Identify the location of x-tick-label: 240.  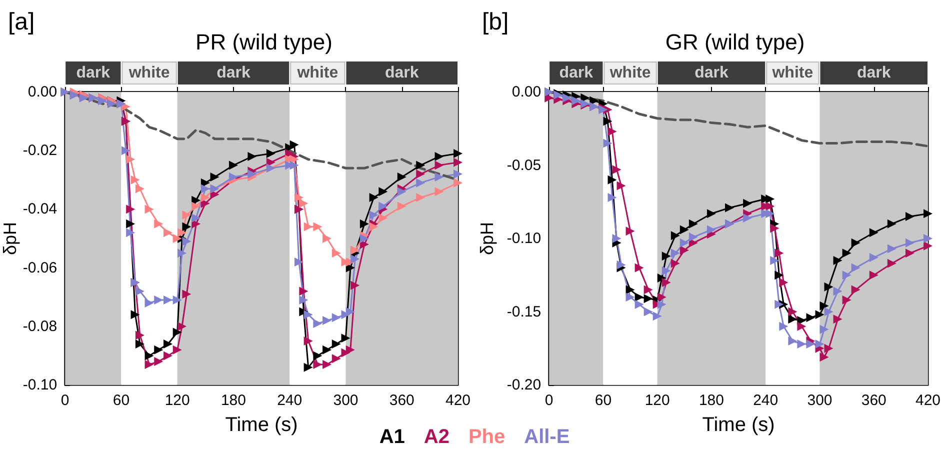
(765, 400).